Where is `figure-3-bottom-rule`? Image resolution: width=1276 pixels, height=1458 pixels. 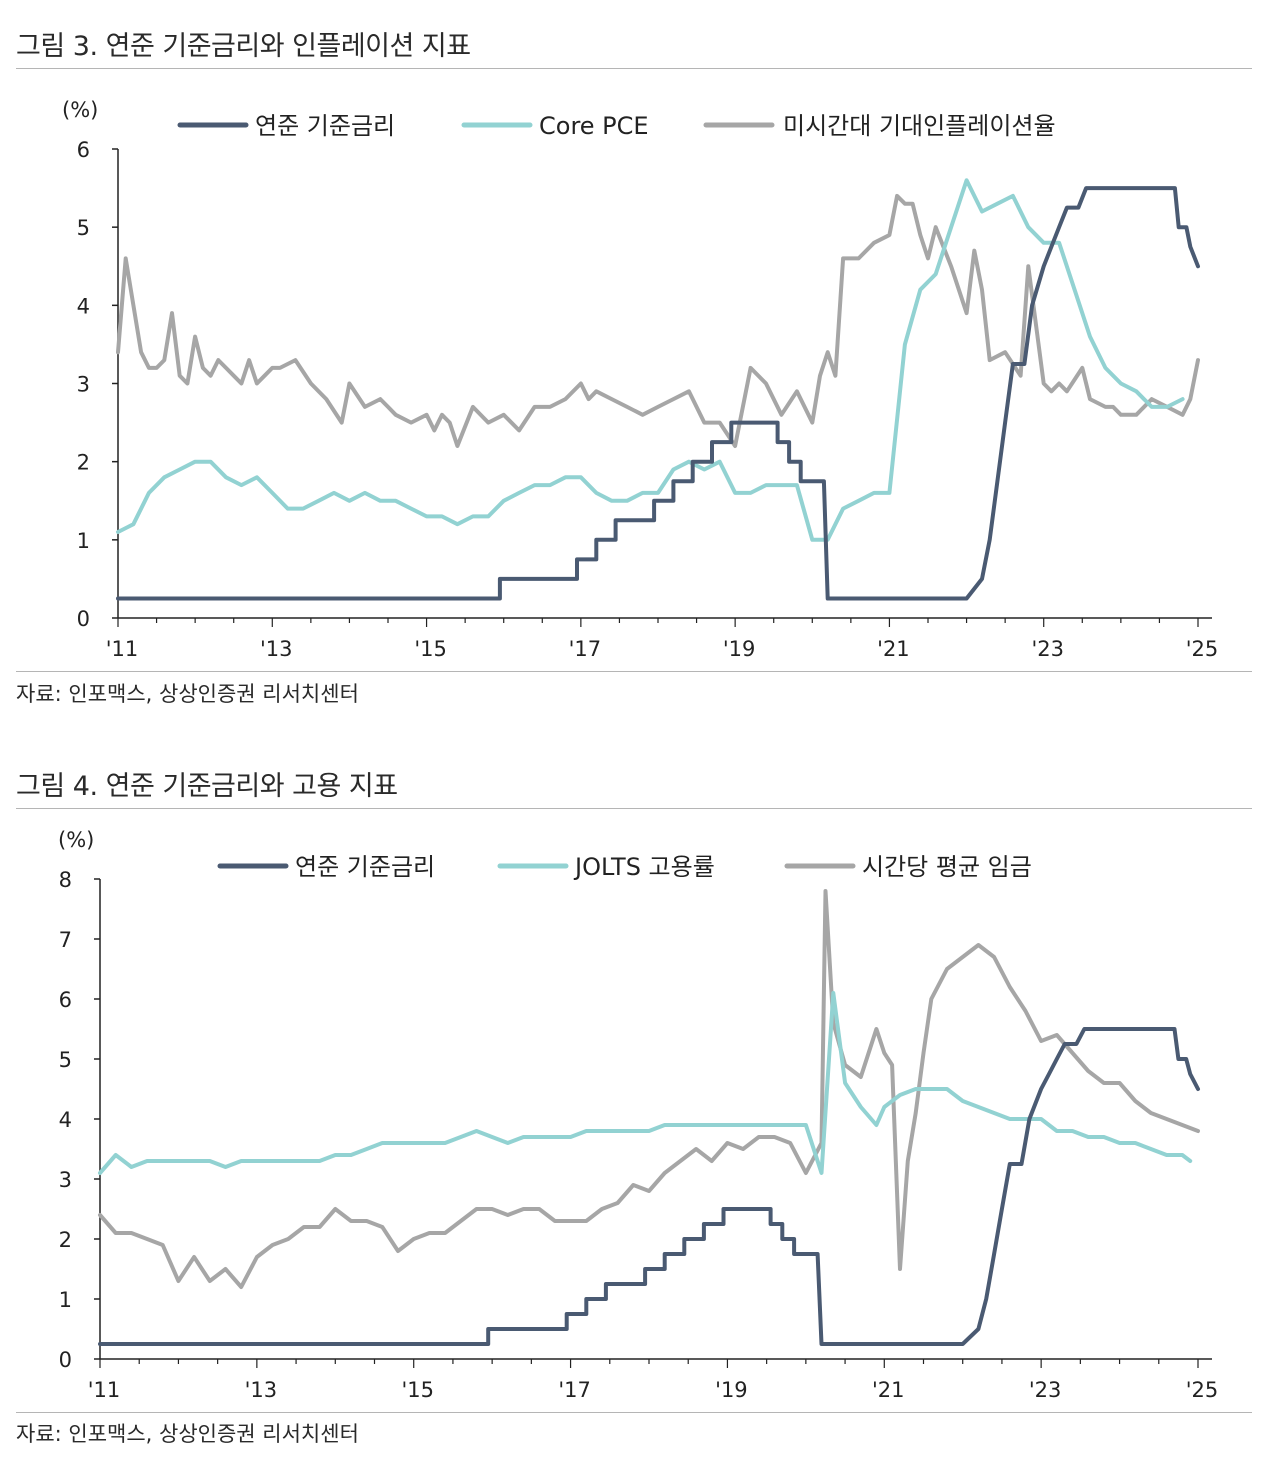
figure-3-bottom-rule is located at coordinates (634, 671).